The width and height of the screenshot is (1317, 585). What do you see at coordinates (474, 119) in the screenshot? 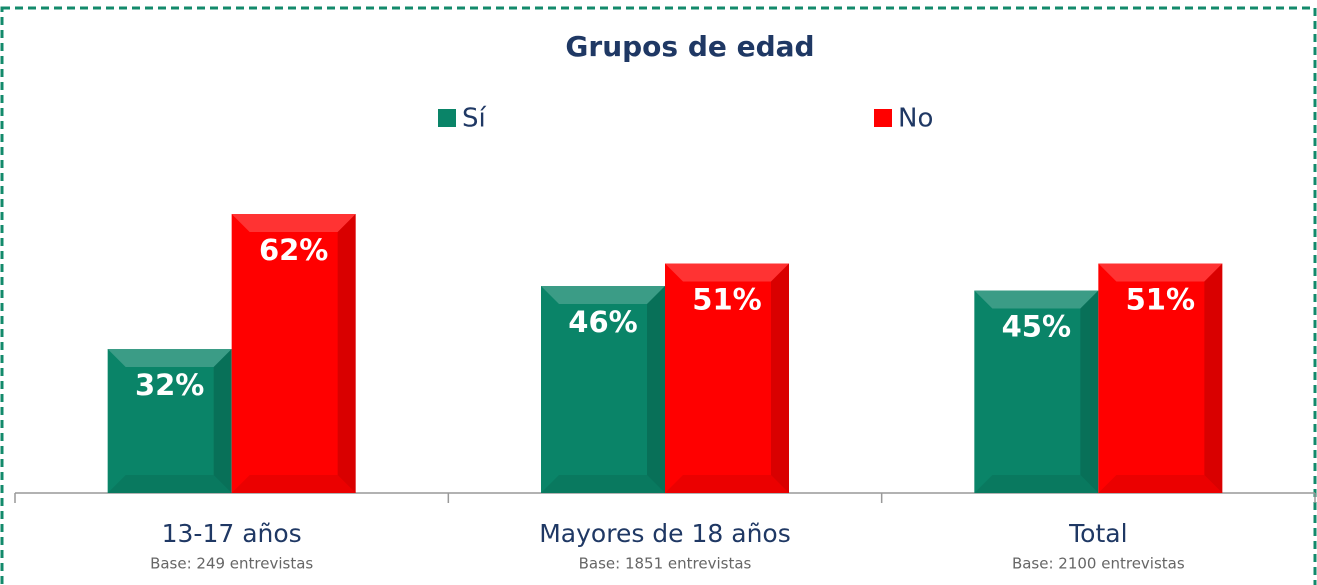
I see `legend-label: Sí` at bounding box center [474, 119].